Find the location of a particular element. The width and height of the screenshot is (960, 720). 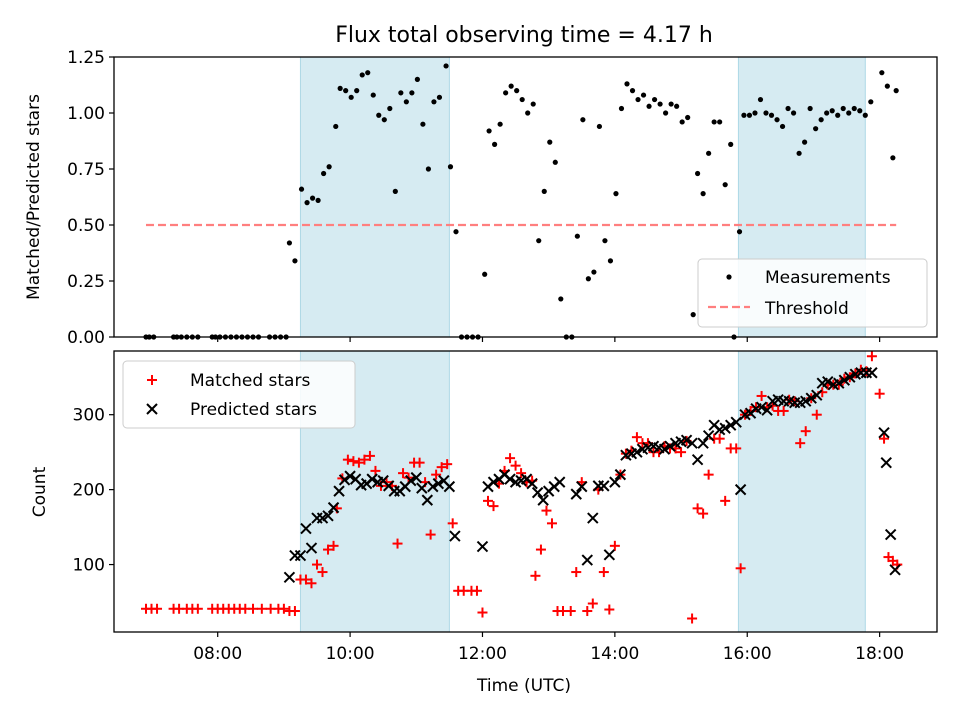

bottom-y-tick-label: 300 is located at coordinates (89, 416).